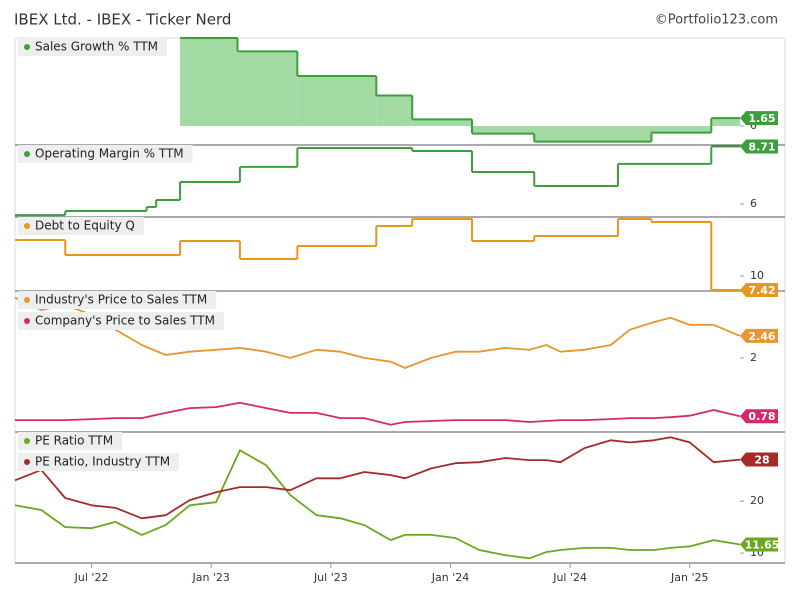 Image resolution: width=800 pixels, height=600 pixels. What do you see at coordinates (761, 146) in the screenshot?
I see `value-tag: 8.71` at bounding box center [761, 146].